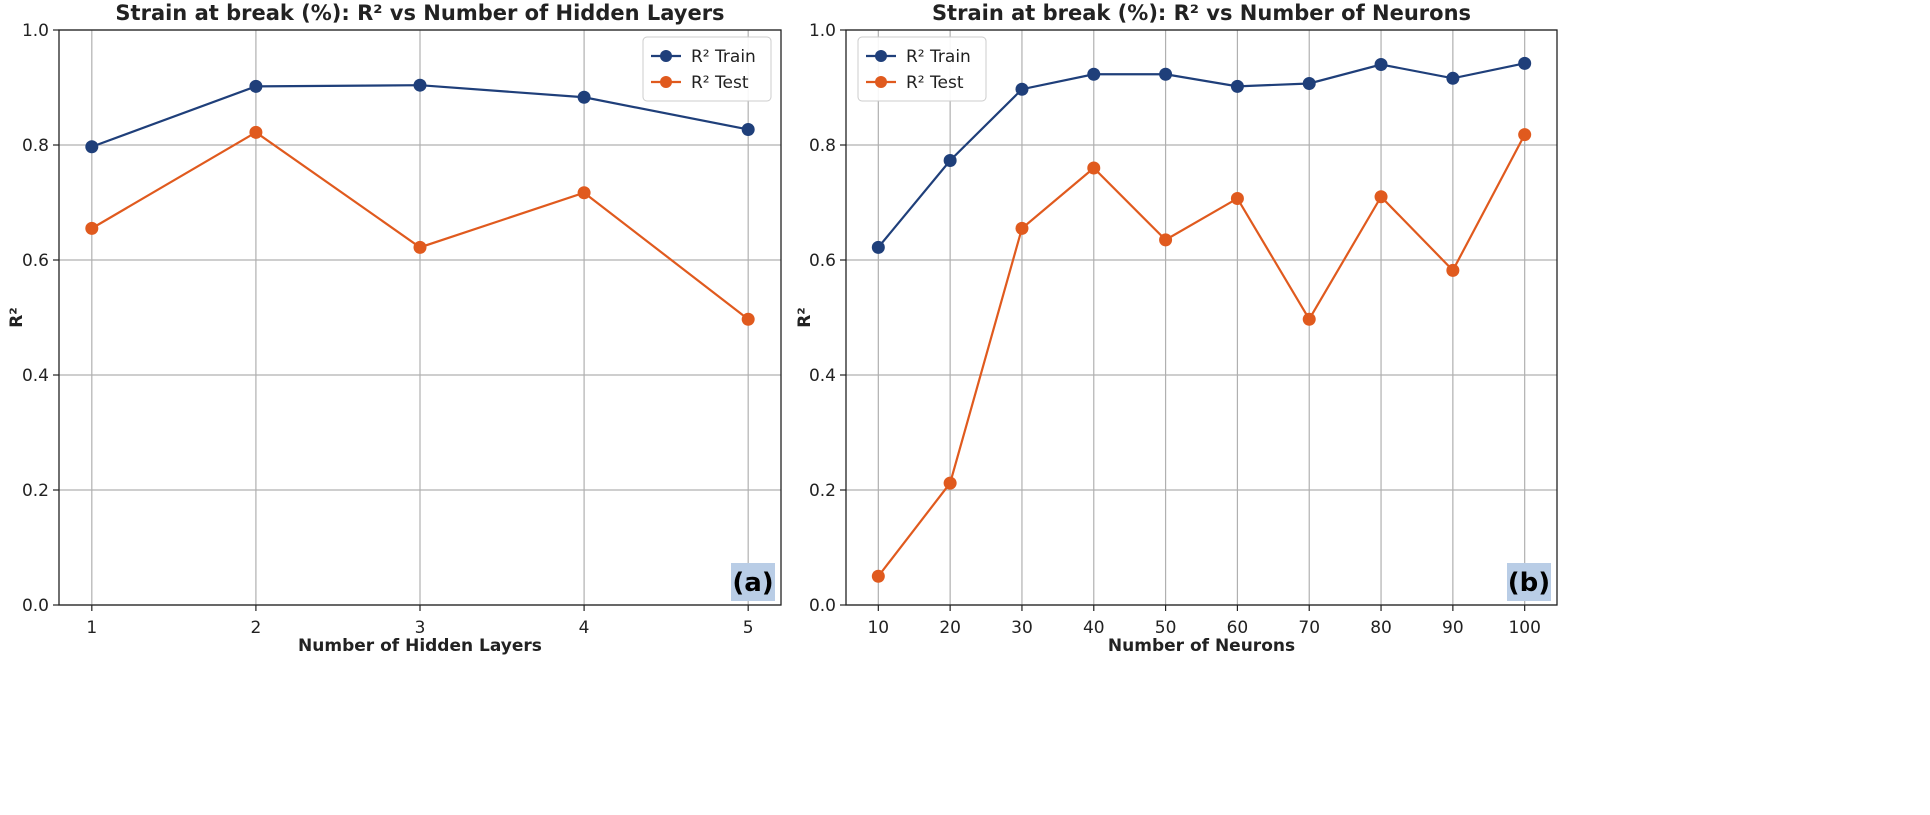  What do you see at coordinates (1166, 628) in the screenshot?
I see `x-tick-label: 50` at bounding box center [1166, 628].